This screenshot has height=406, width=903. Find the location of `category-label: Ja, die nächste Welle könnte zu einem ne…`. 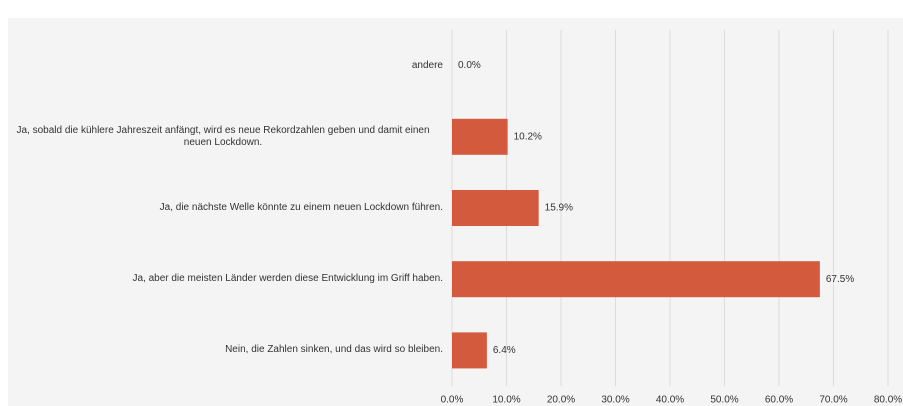

category-label: Ja, die nächste Welle könnte zu einem ne… is located at coordinates (221, 208).